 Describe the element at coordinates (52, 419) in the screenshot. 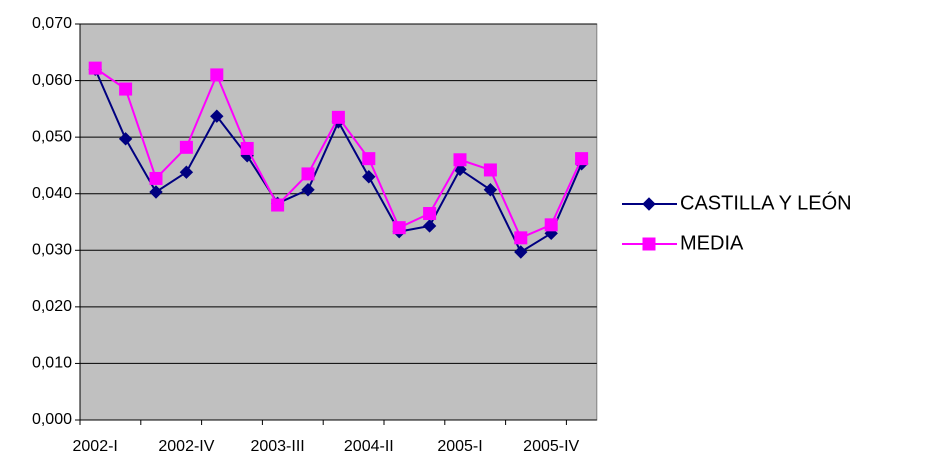

I see `y-tick-label: 0,000` at that location.